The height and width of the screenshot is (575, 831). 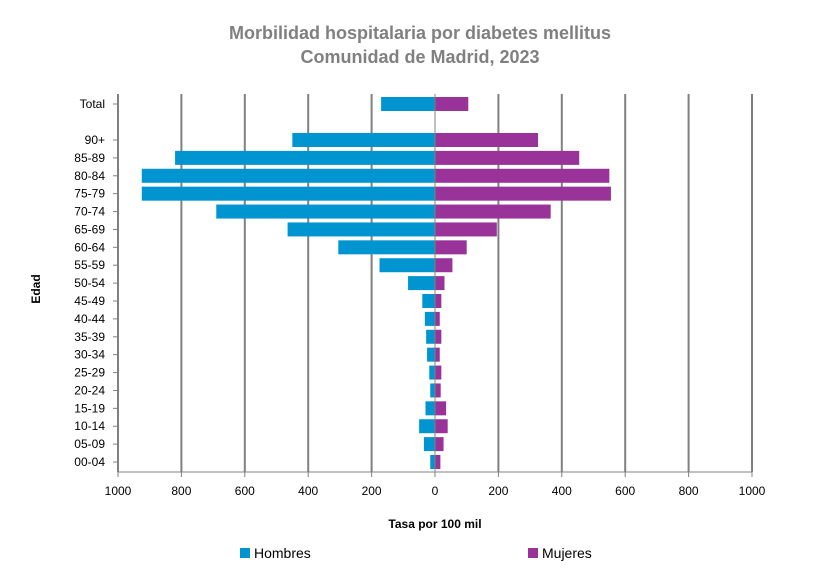 What do you see at coordinates (89, 355) in the screenshot?
I see `category-label: 30-34` at bounding box center [89, 355].